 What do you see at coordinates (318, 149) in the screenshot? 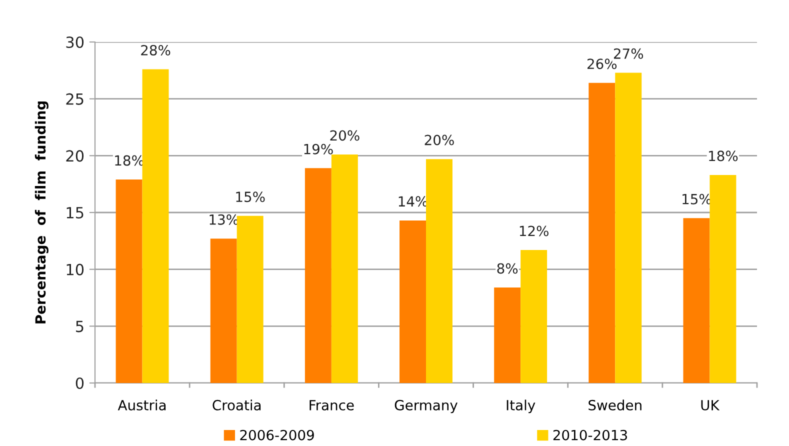
I see `data-label: 19%` at bounding box center [318, 149].